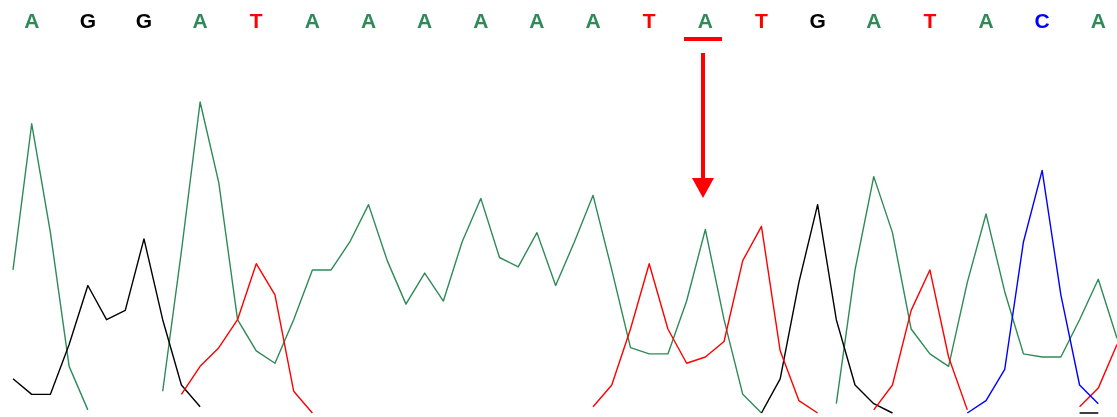 This screenshot has height=417, width=1117. I want to click on x-tick-label: C, so click(1042, 20).